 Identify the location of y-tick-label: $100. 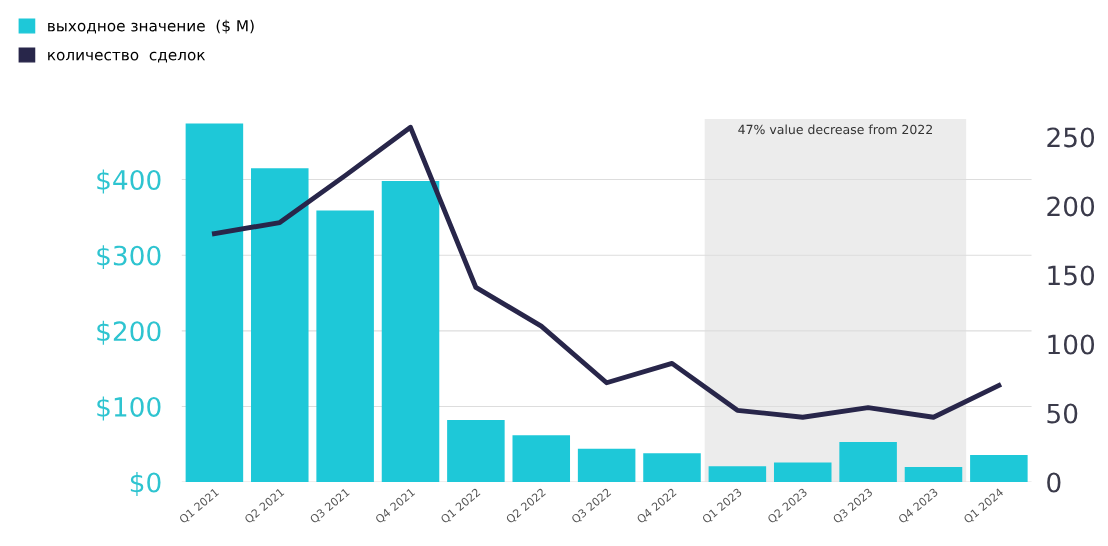
(129, 408).